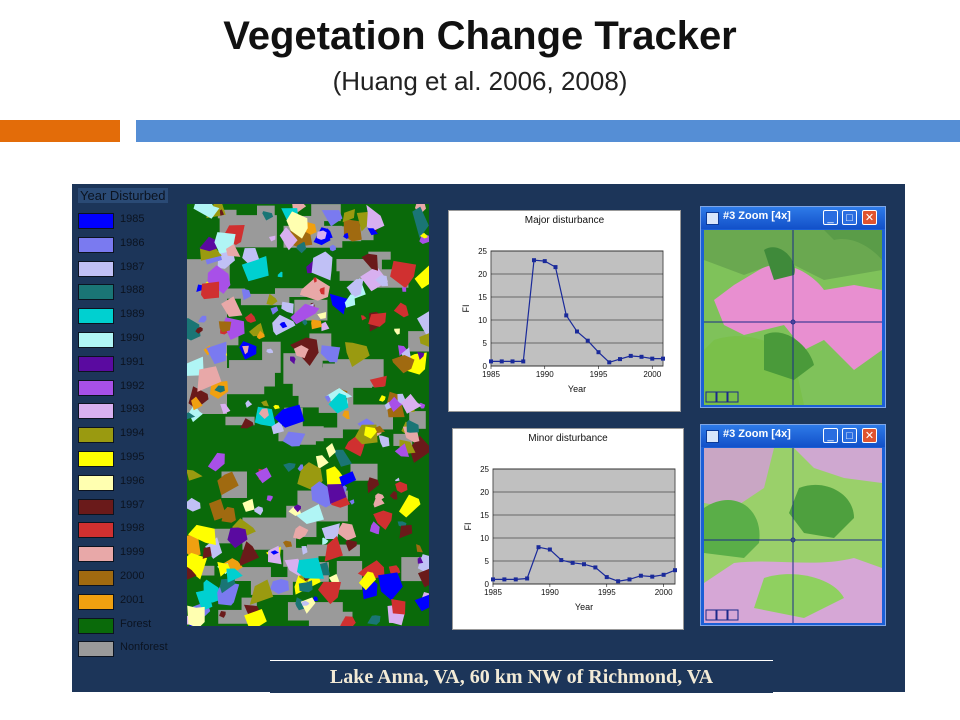 Image resolution: width=960 pixels, height=720 pixels. I want to click on legend-item: 2000, so click(133, 577).